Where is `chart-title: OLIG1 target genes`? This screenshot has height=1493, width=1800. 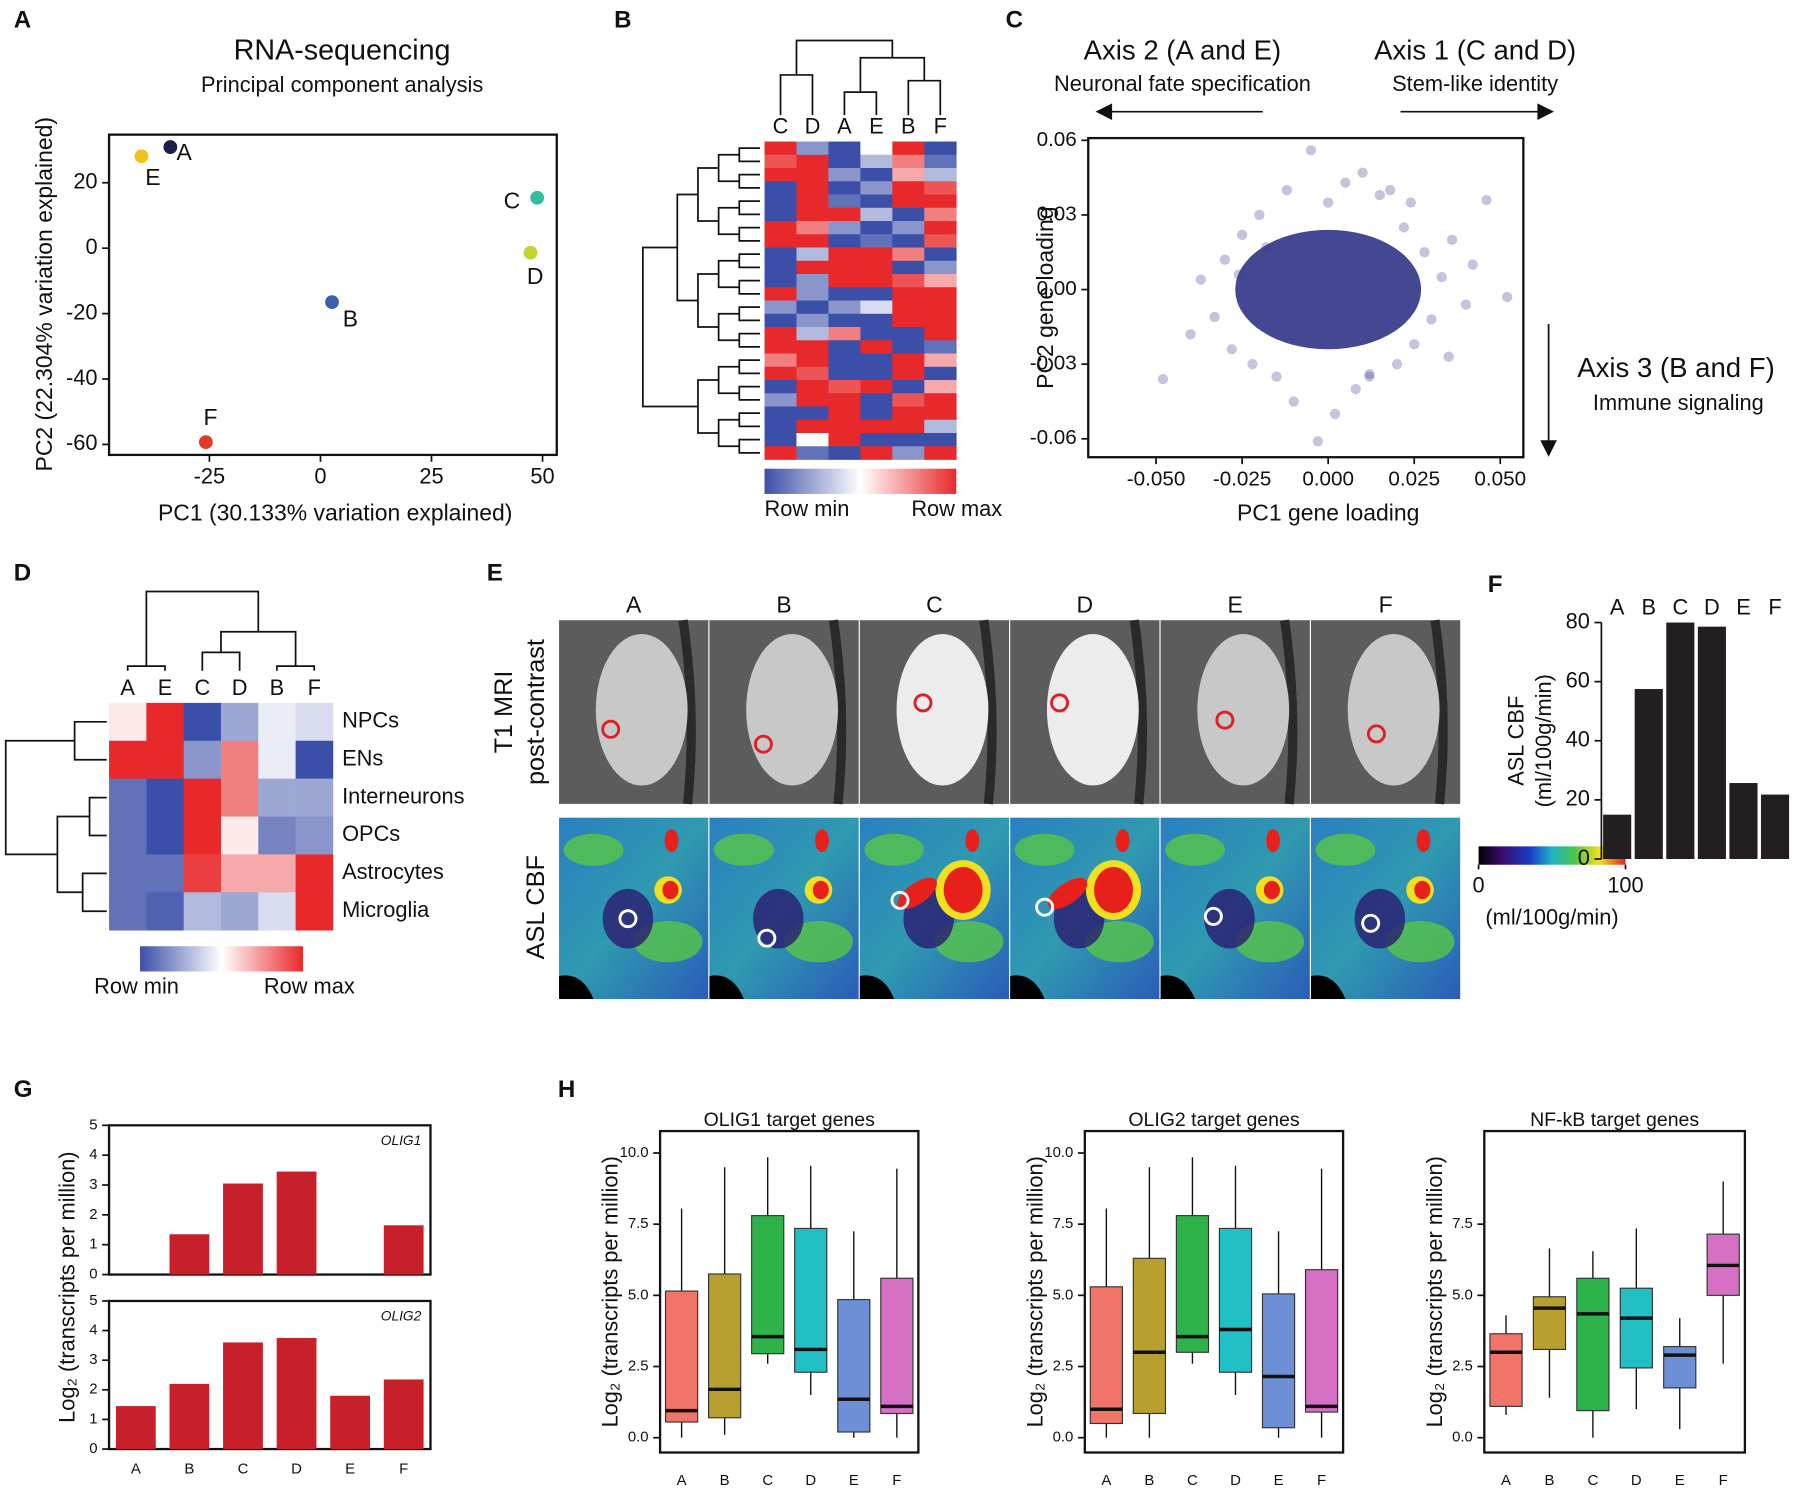
chart-title: OLIG1 target genes is located at coordinates (790, 1120).